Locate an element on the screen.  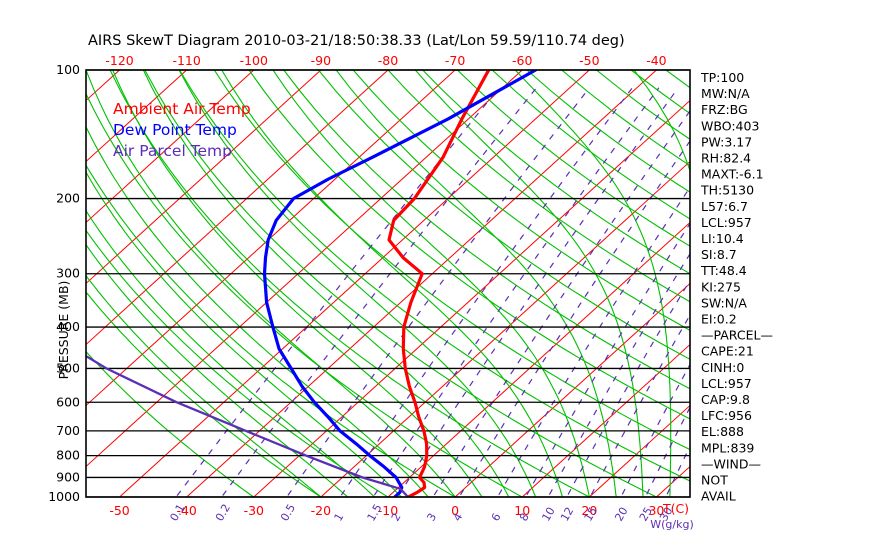
index-entry: MW:N/A is located at coordinates (725, 93).